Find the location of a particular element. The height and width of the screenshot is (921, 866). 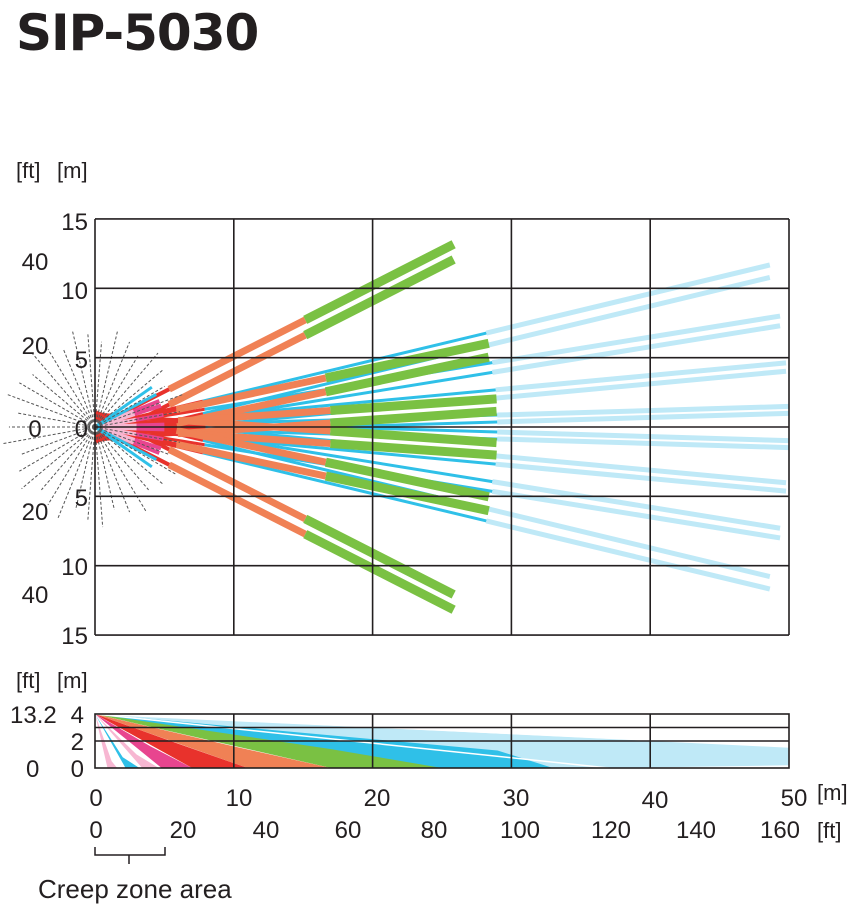

x-axis-m-label: 50 is located at coordinates (794, 798).